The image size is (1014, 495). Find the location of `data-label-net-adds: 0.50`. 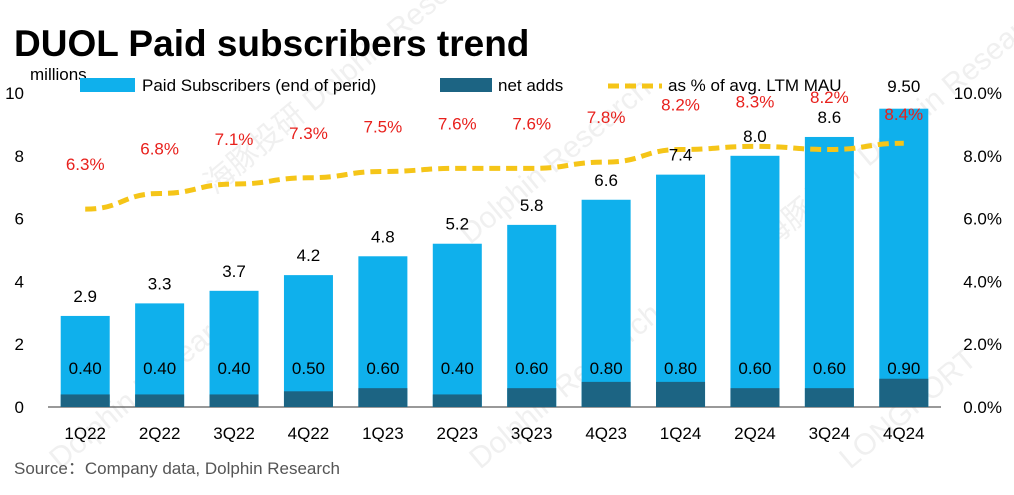

data-label-net-adds: 0.50 is located at coordinates (308, 368).